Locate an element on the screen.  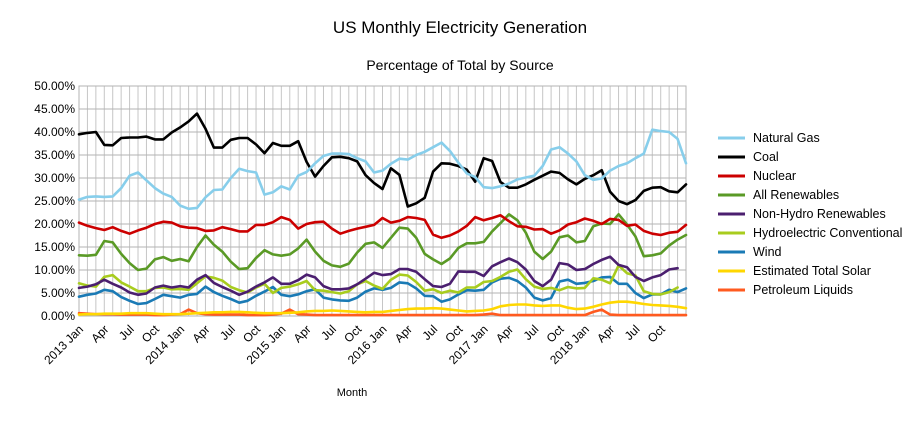
y-tick-label: 25.00% is located at coordinates (54, 201).